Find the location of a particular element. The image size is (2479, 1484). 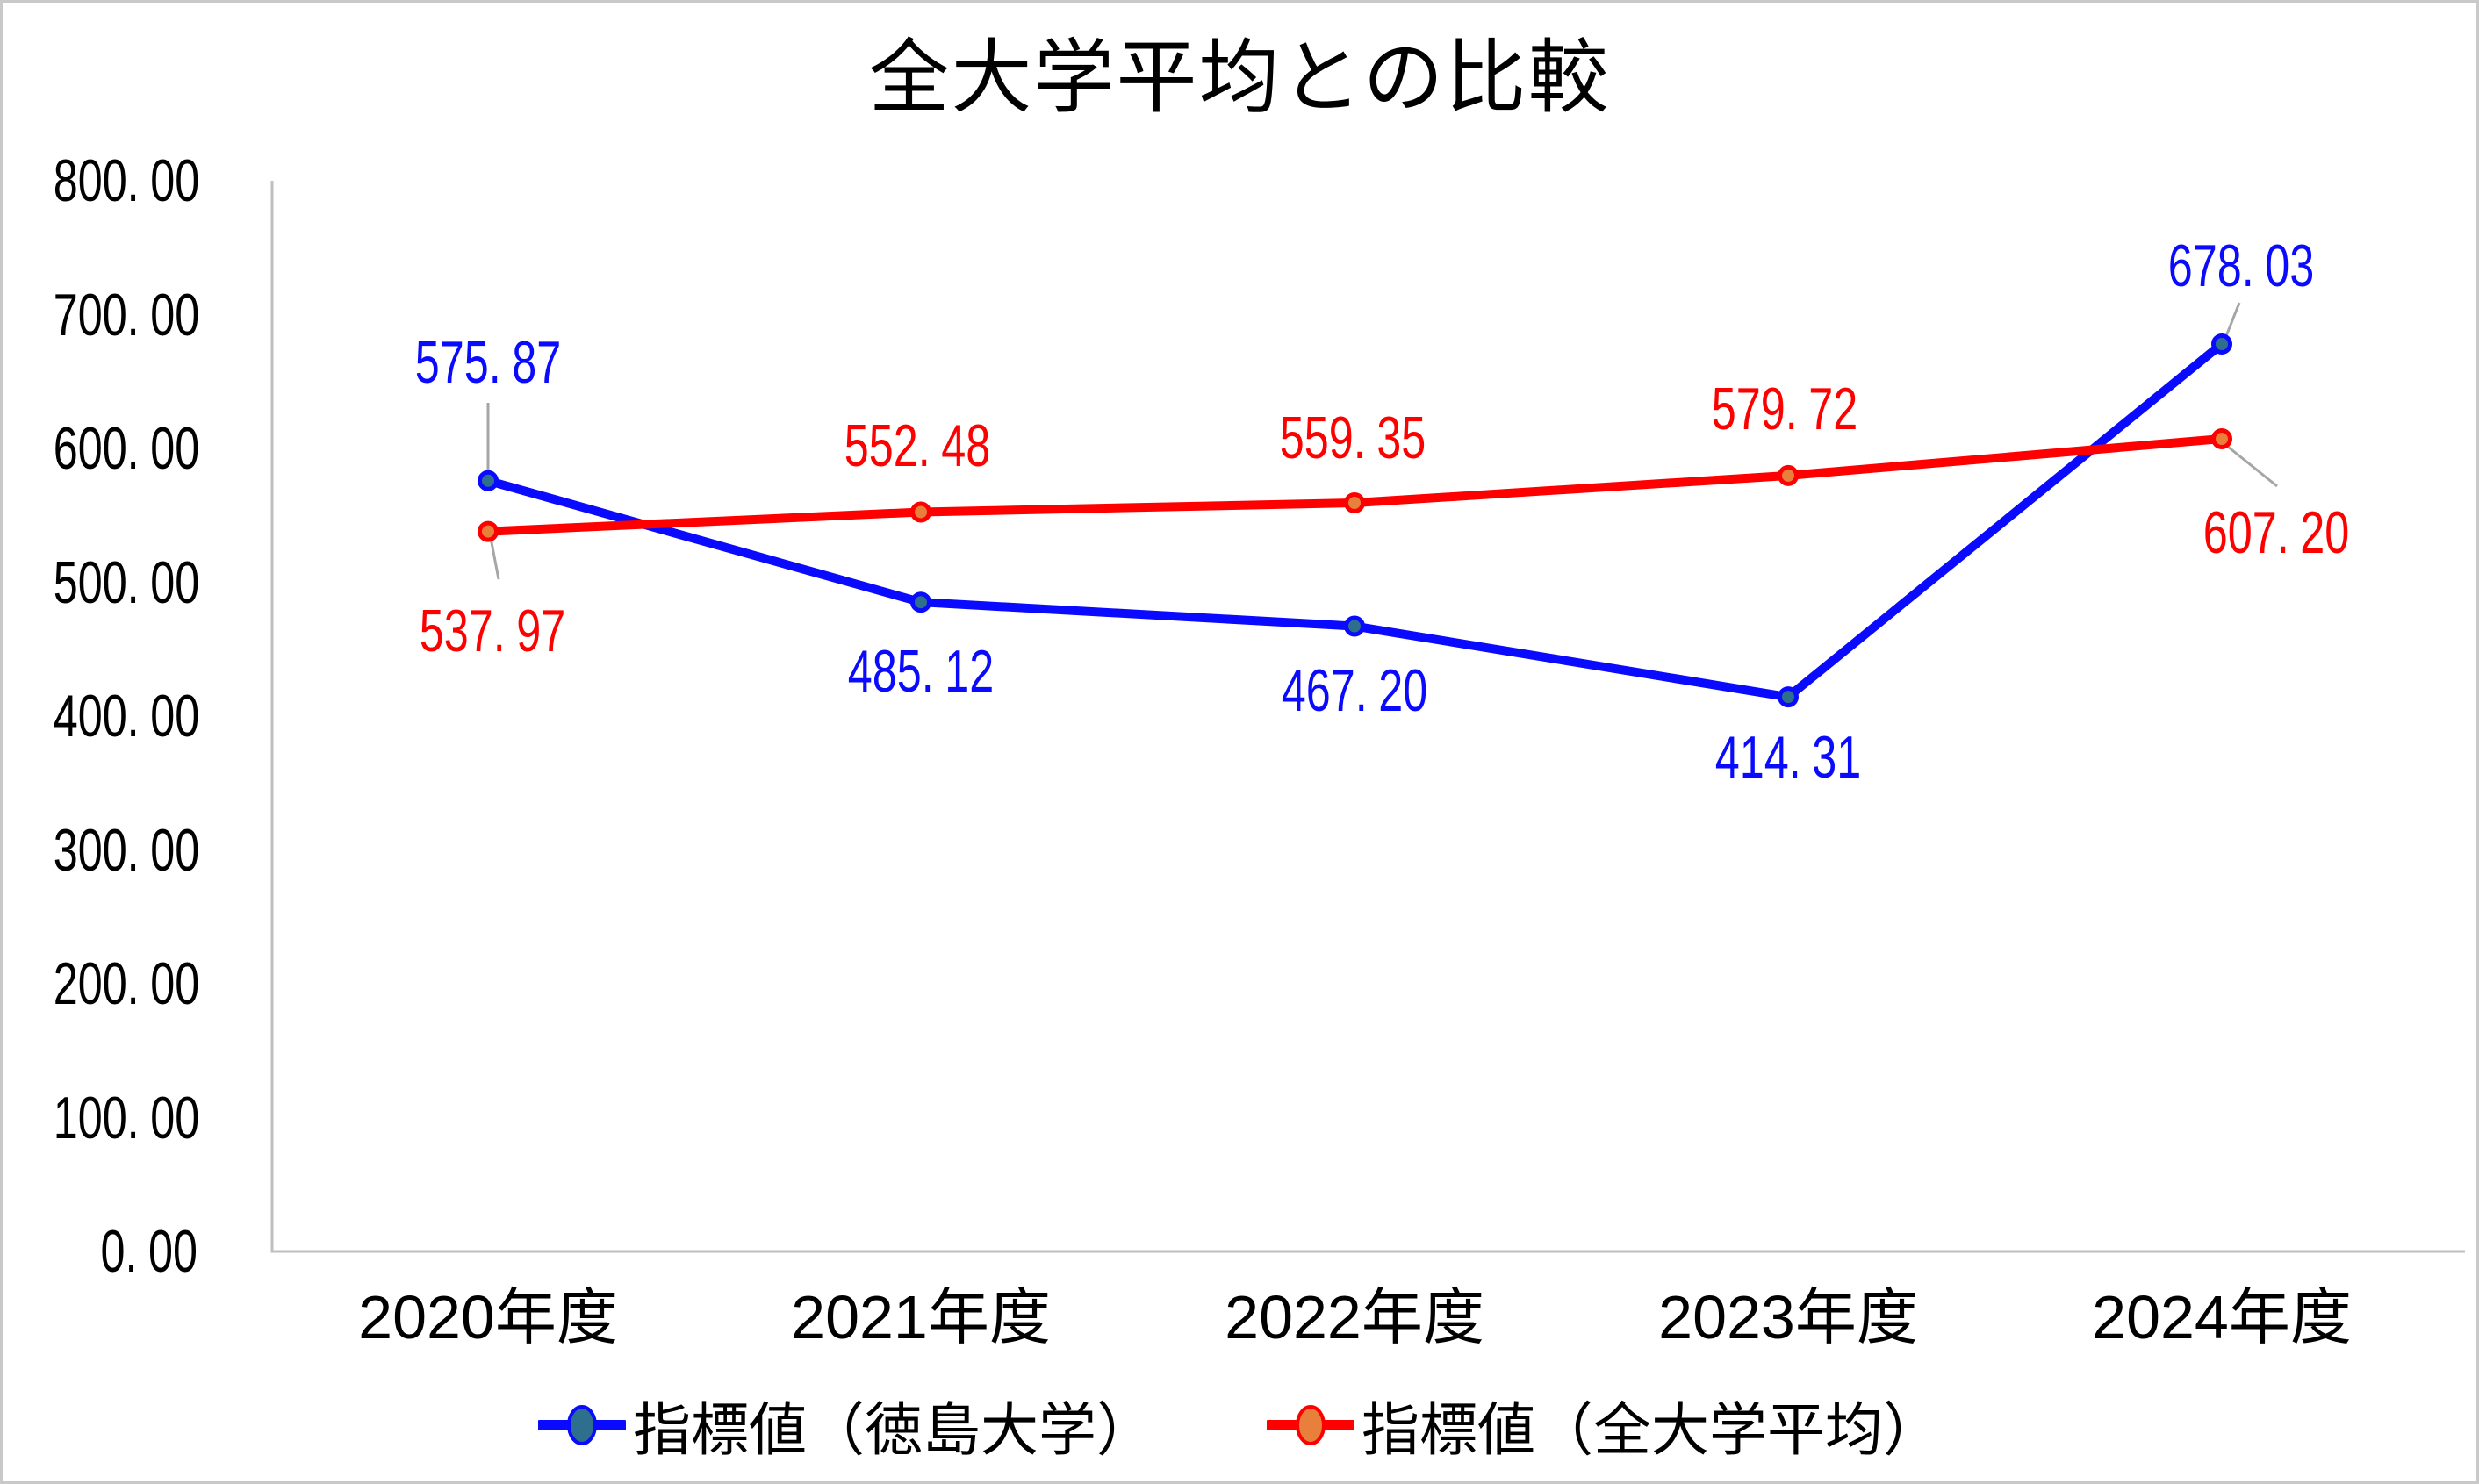

legend-line-marker-all-univ-avg-icon is located at coordinates (1310, 1425).